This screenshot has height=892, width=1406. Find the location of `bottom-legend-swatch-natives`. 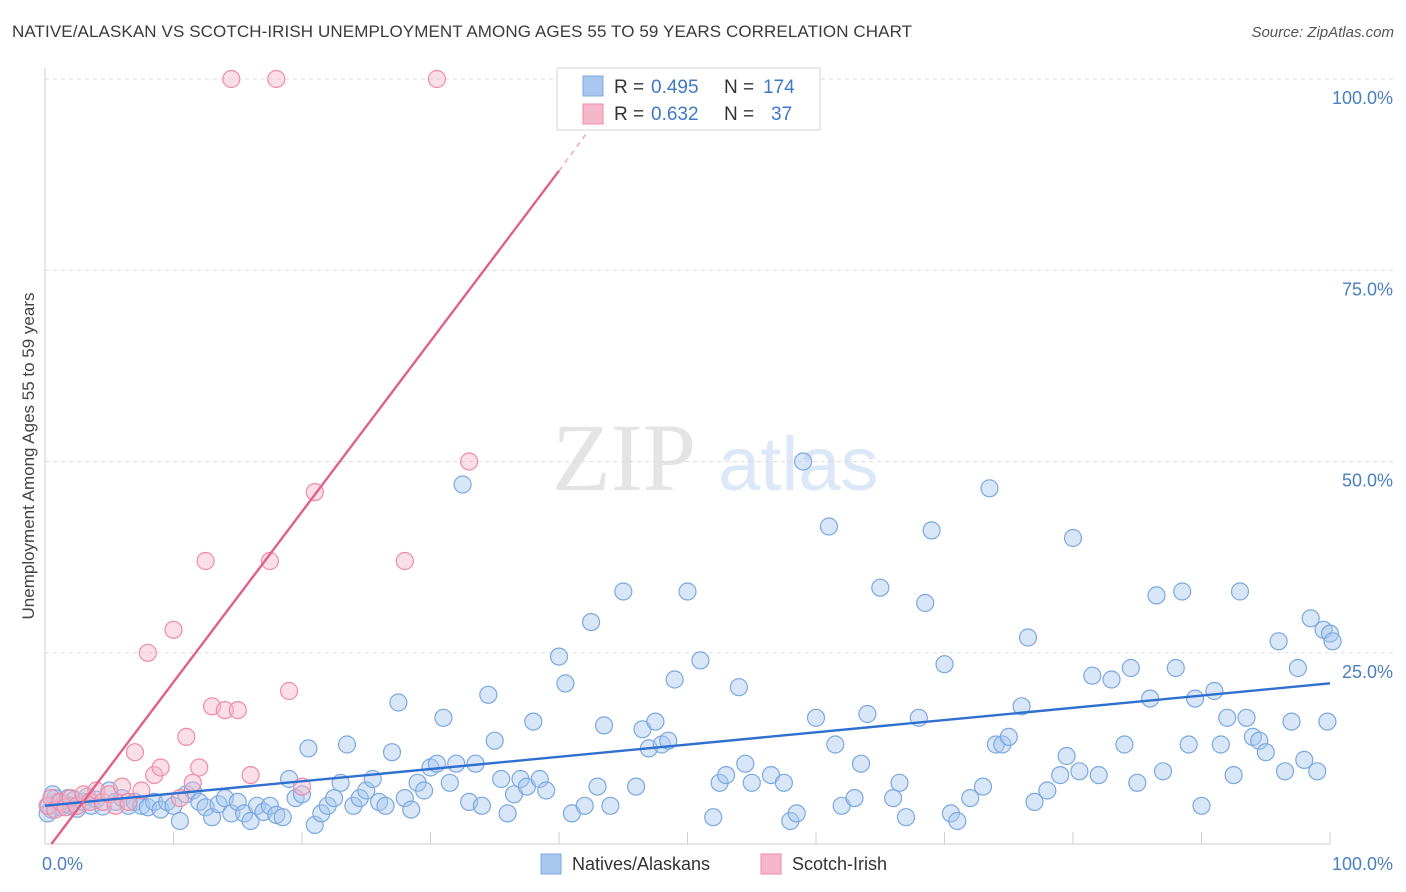

bottom-legend-swatch-natives is located at coordinates (551, 864).